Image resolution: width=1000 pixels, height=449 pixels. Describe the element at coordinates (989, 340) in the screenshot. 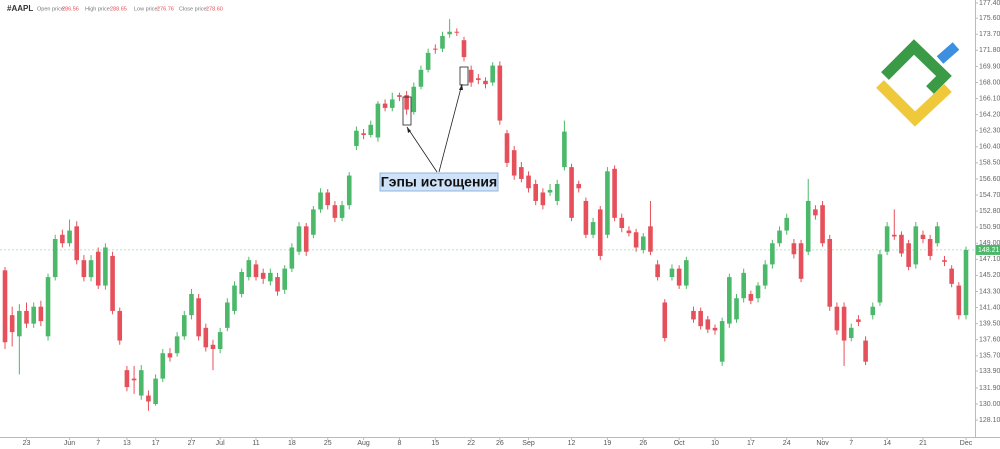

I see `y-tick-label: 137.60` at that location.